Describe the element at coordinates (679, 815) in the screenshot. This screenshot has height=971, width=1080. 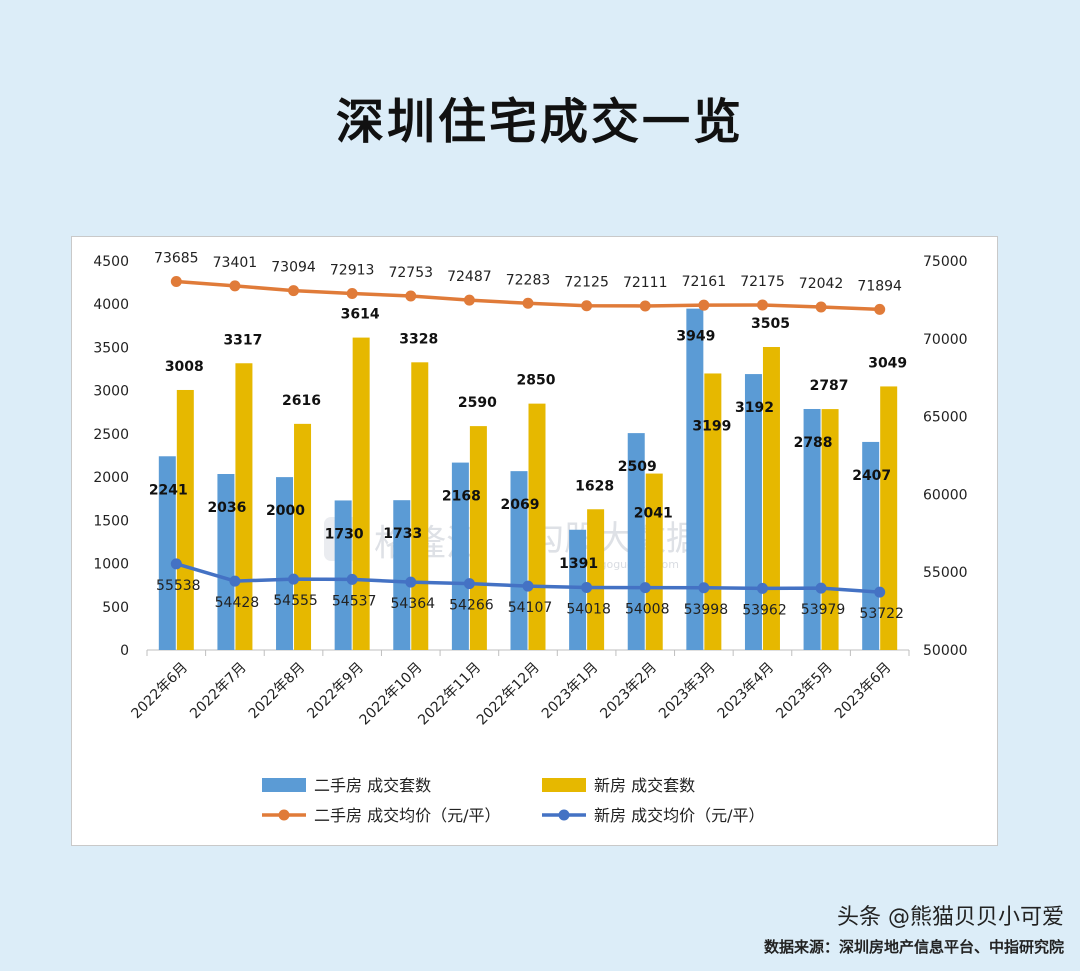
I see `legend-label: 新房 成交均价（元/平）` at that location.